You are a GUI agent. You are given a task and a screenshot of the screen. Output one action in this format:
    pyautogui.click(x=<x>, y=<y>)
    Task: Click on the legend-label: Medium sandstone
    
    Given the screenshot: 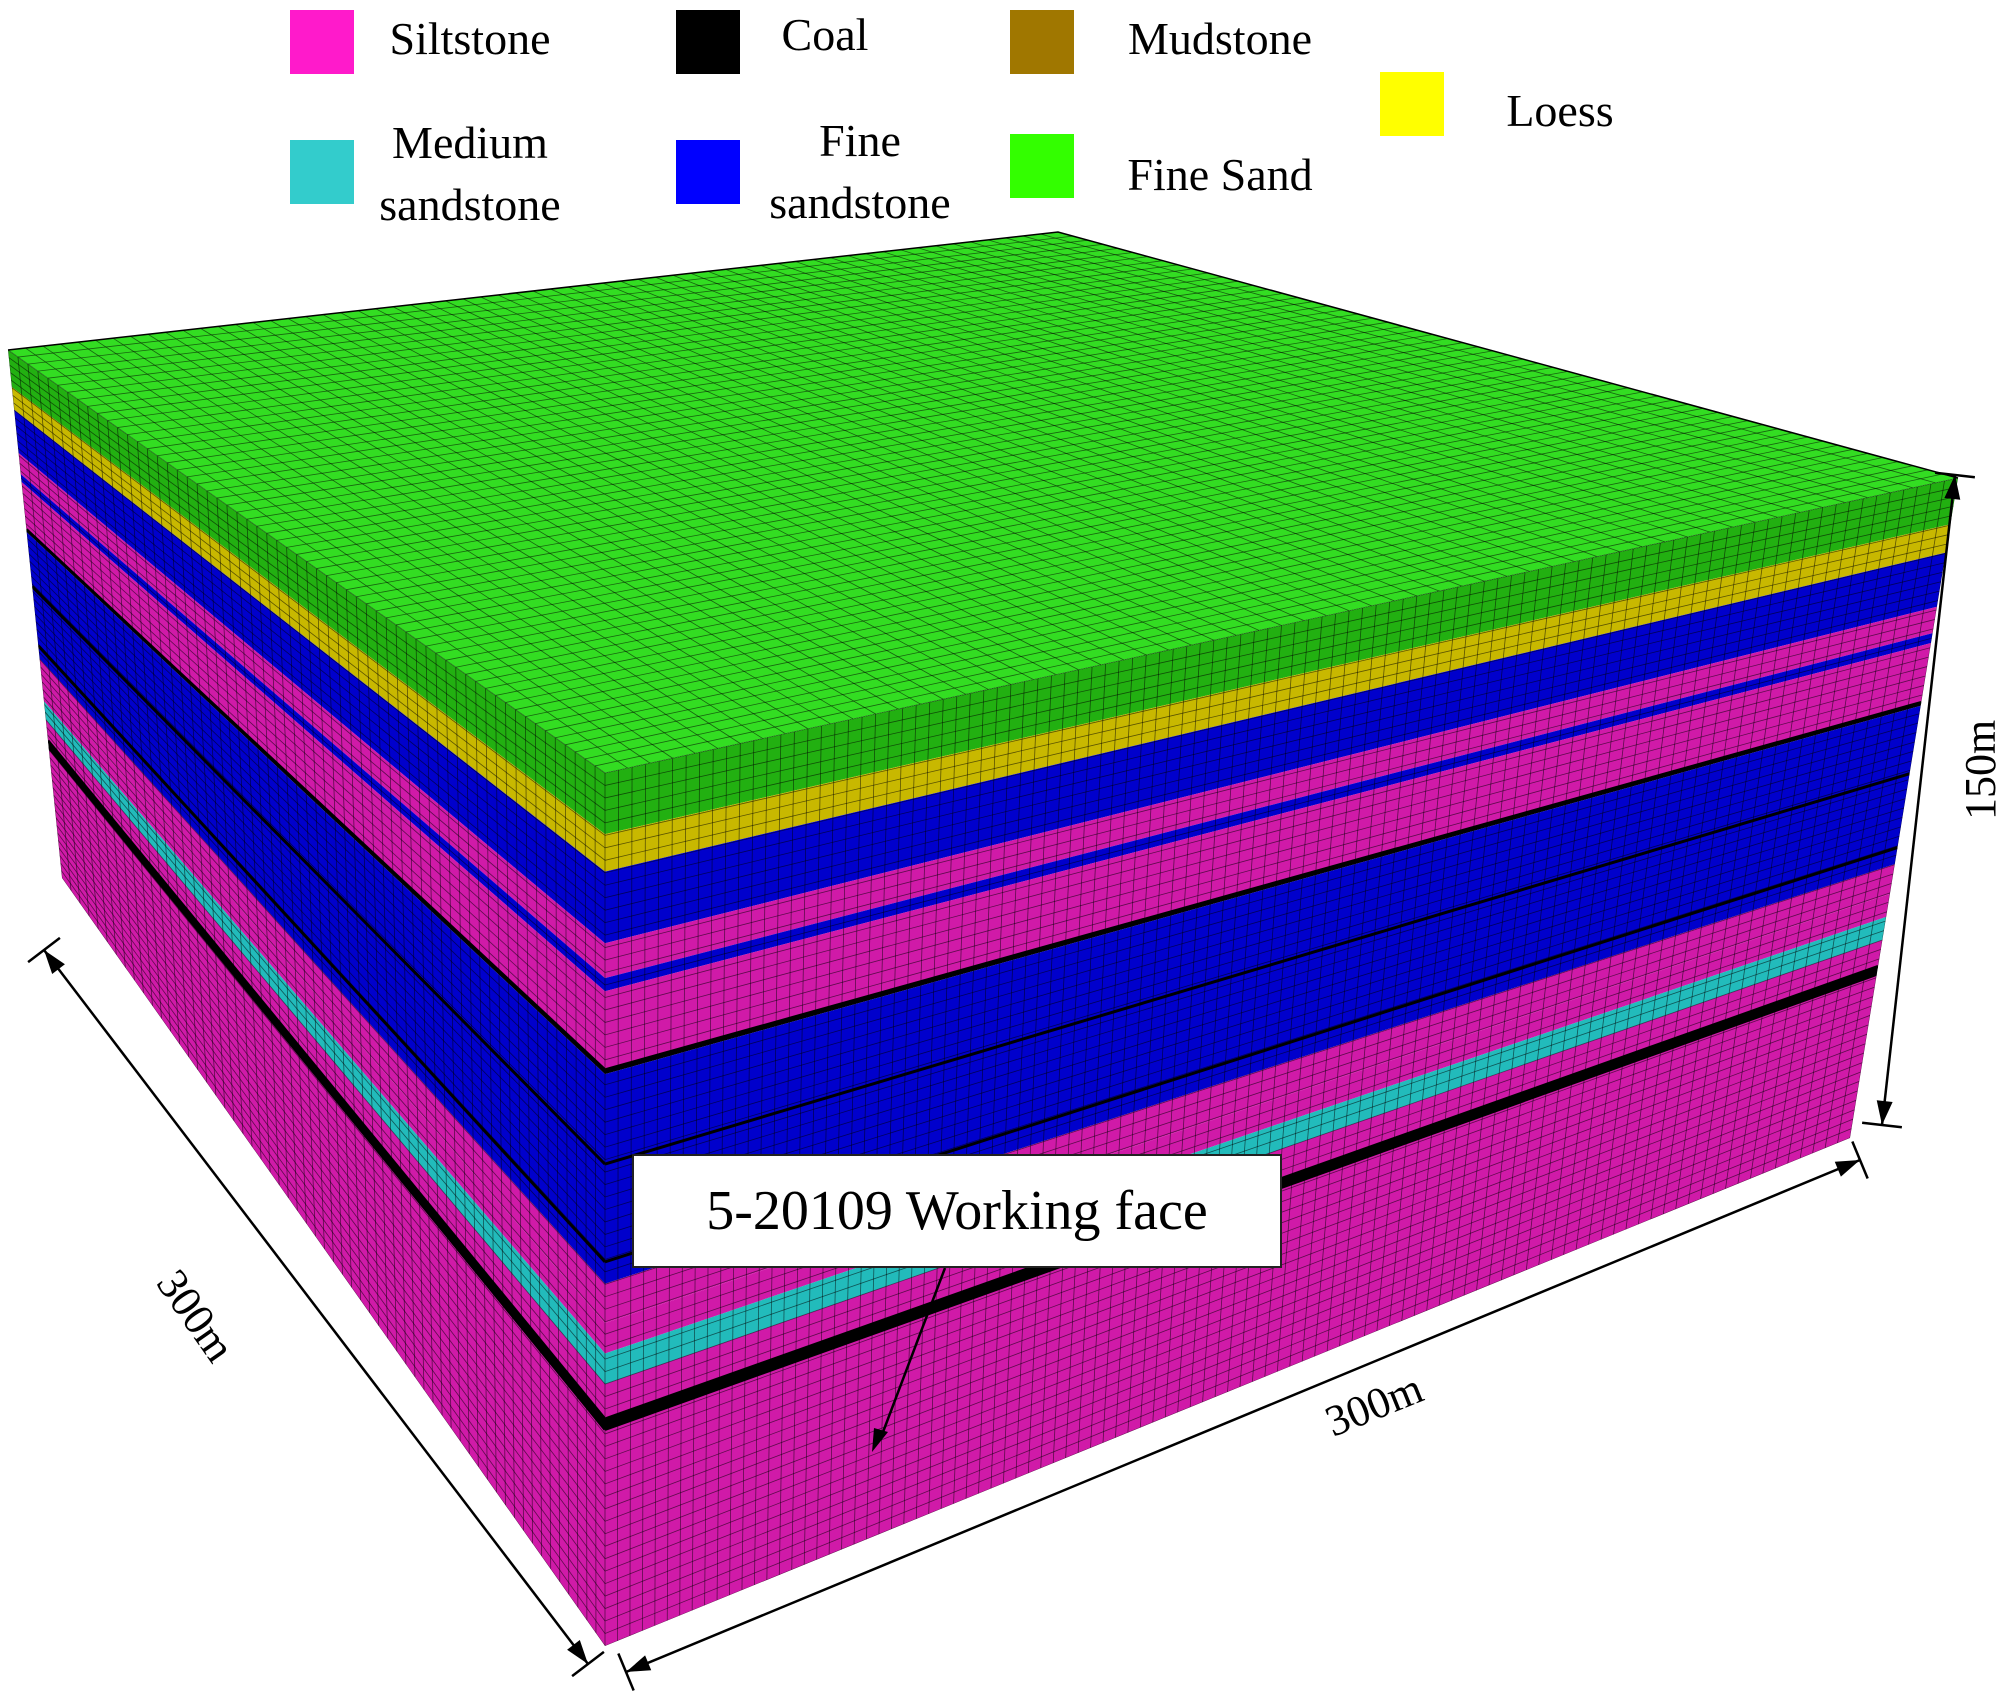 What is the action you would take?
    pyautogui.click(x=470, y=173)
    